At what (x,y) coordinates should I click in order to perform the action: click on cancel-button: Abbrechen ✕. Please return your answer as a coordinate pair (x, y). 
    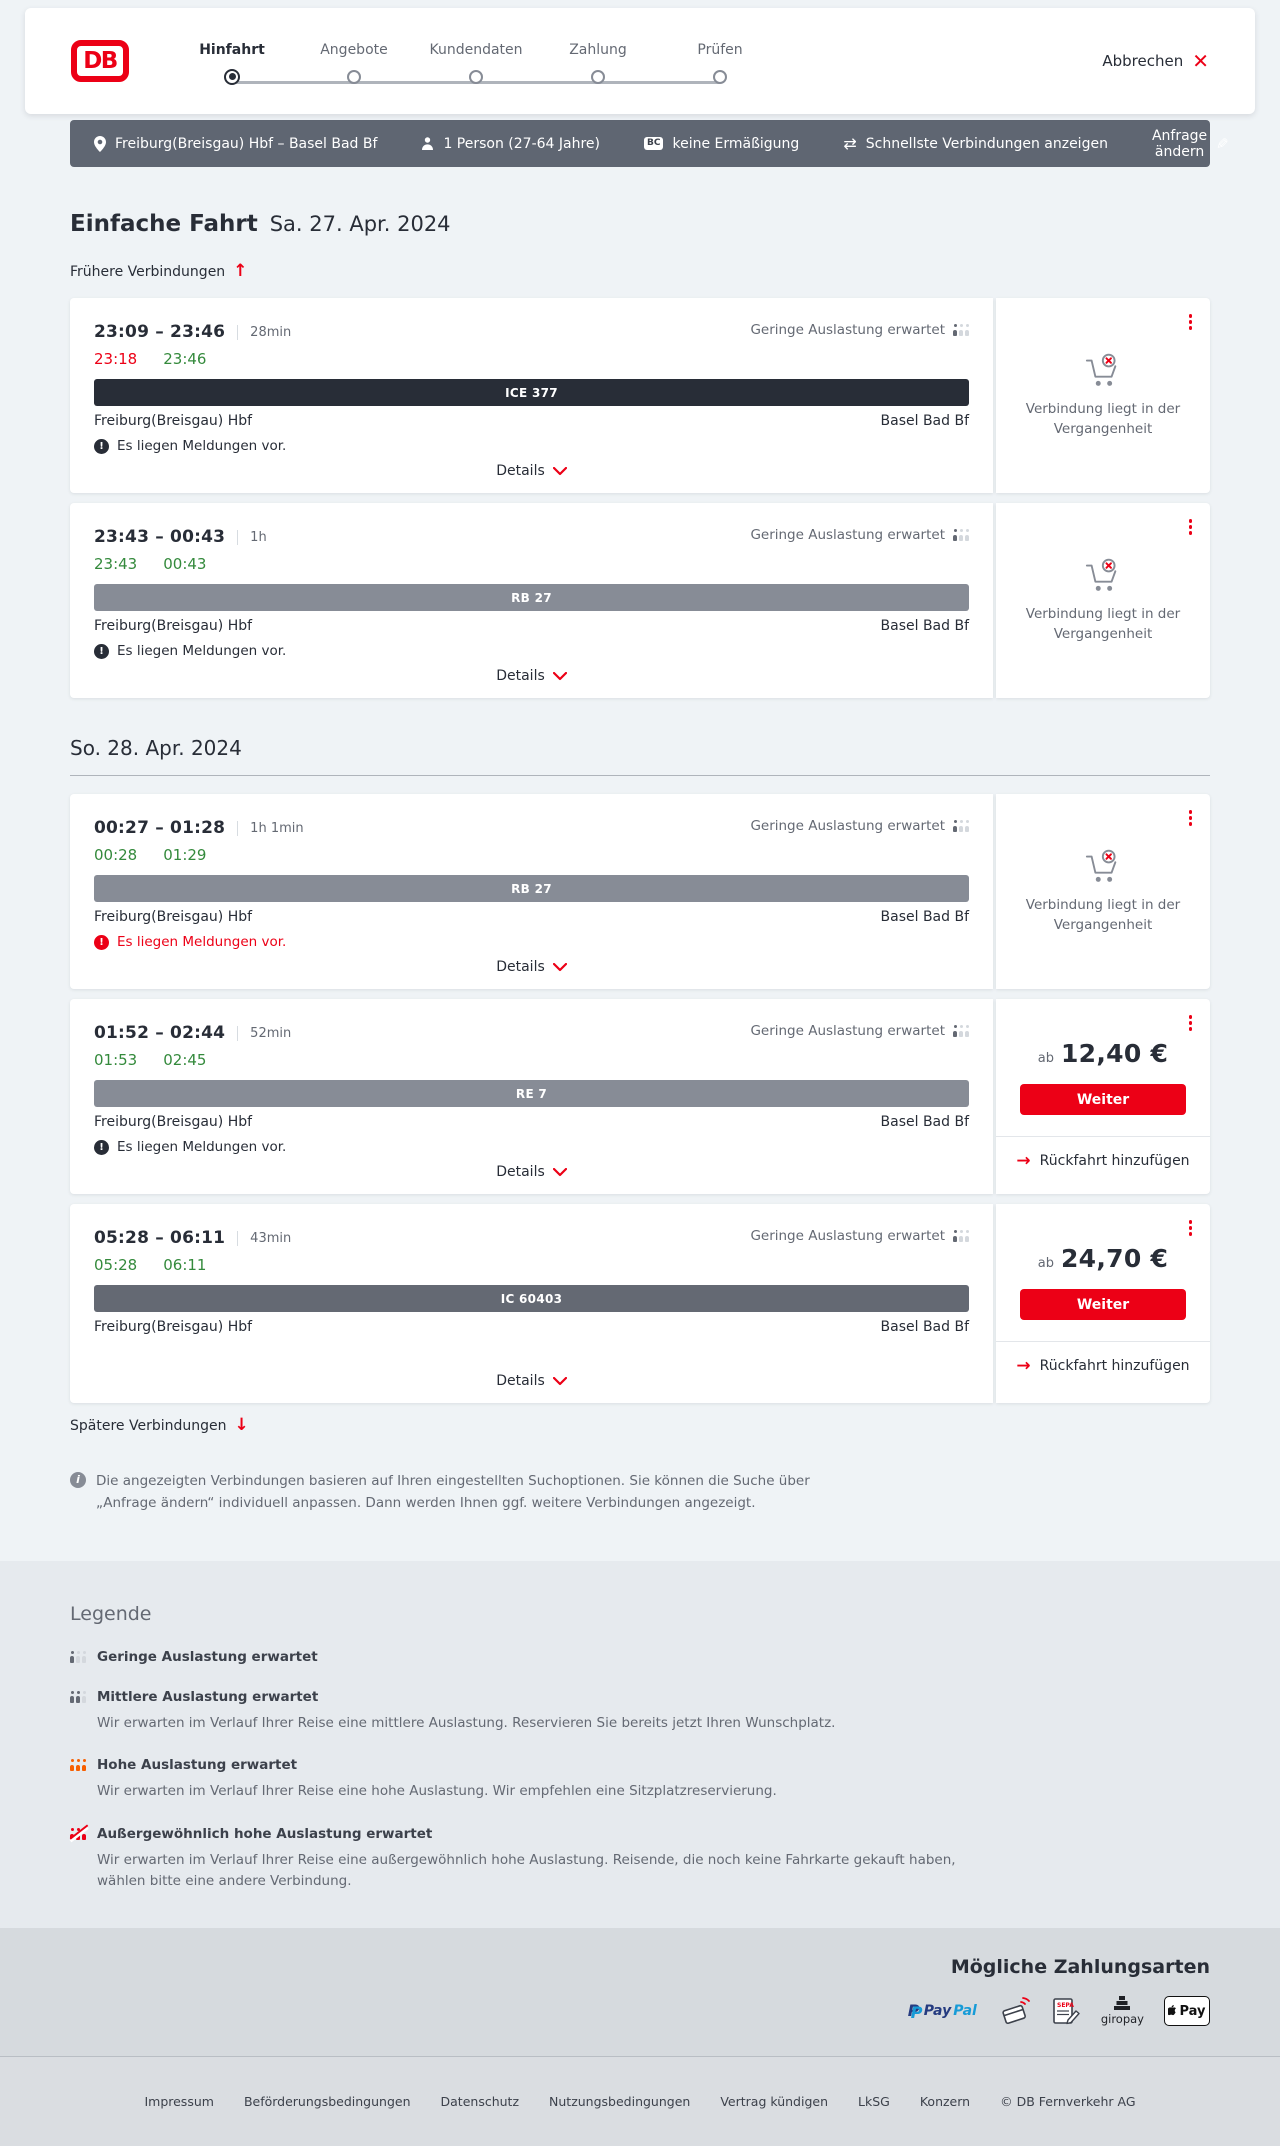
    Looking at the image, I should click on (1155, 61).